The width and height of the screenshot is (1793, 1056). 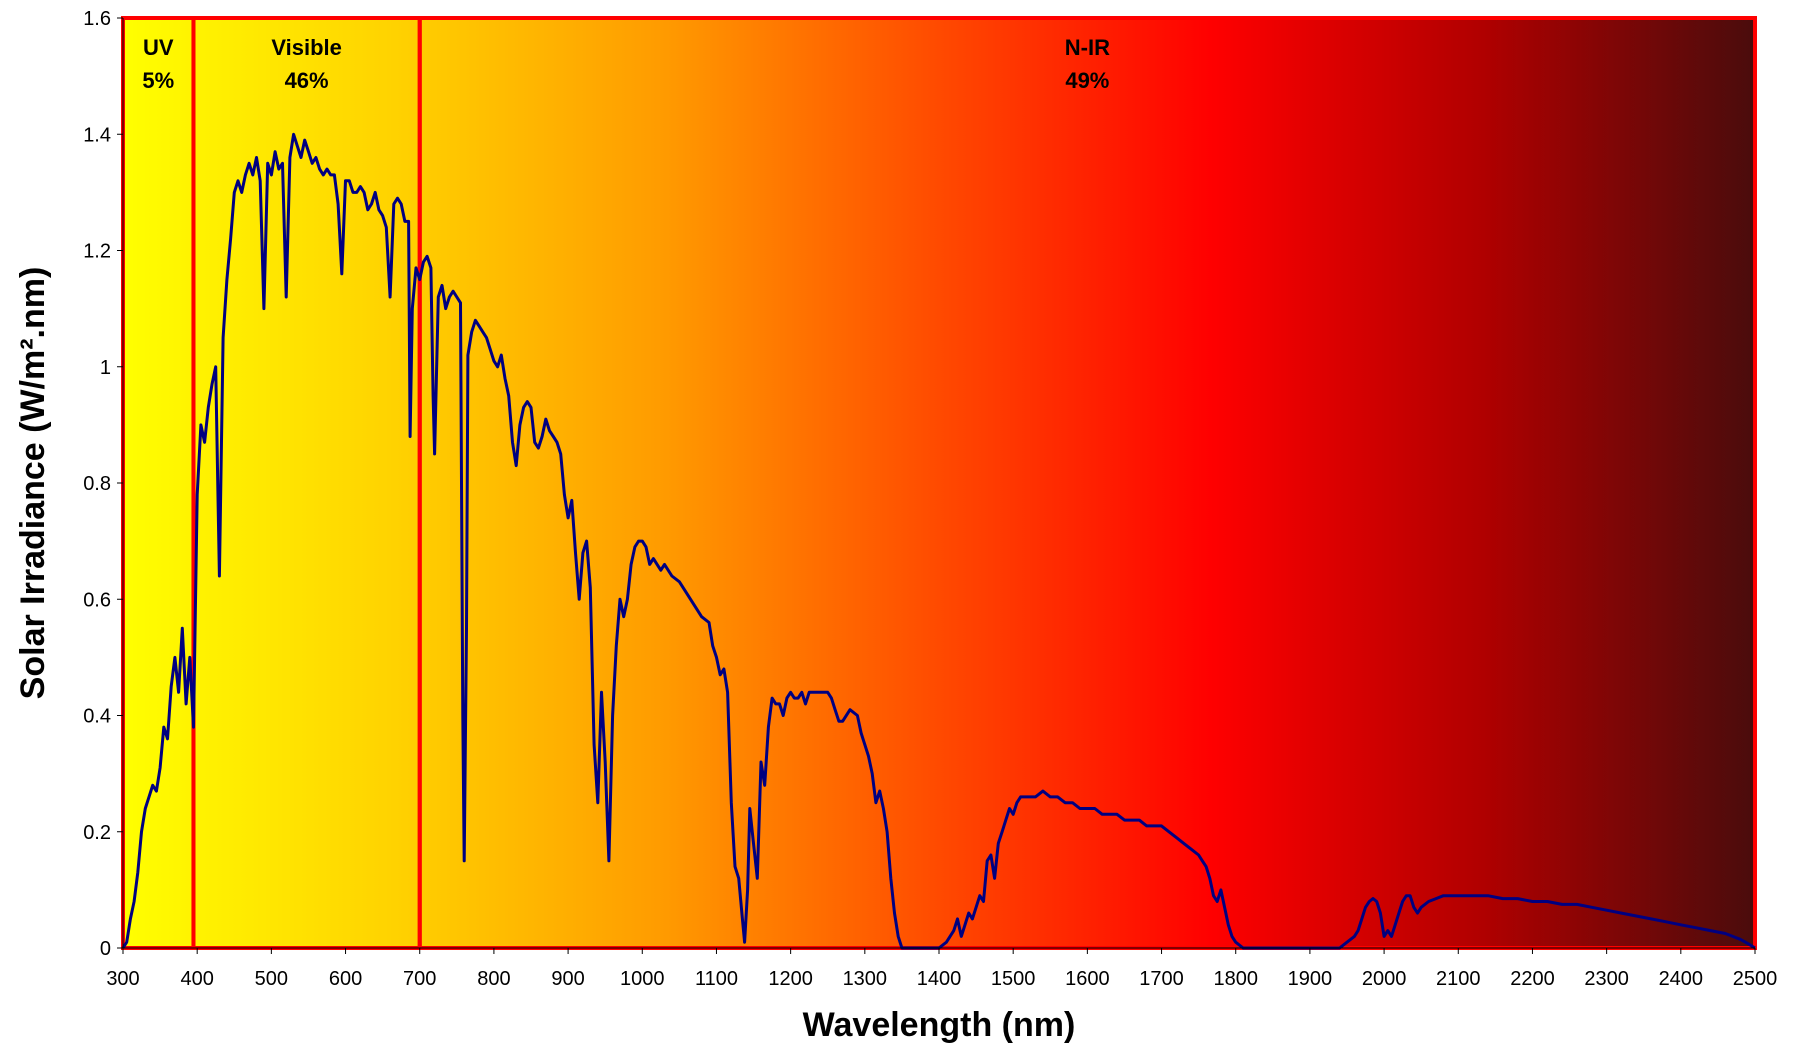 I want to click on x-tick-label: 1000, so click(x=642, y=979).